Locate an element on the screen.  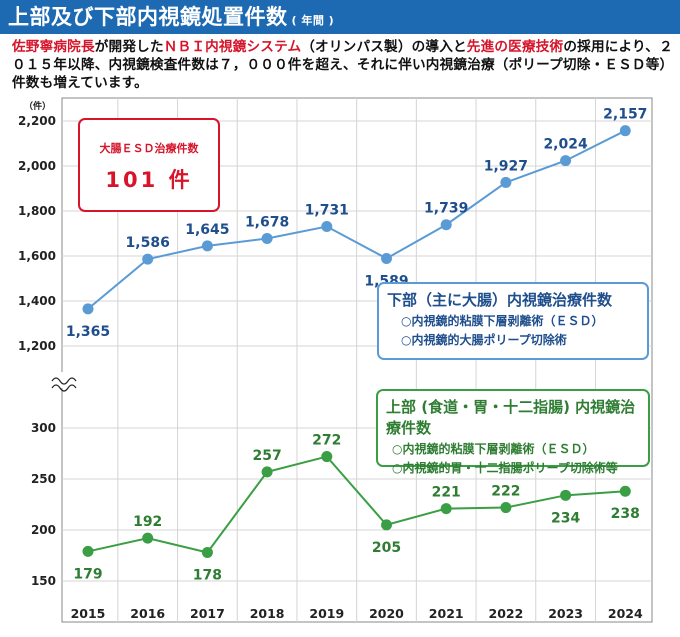
intro-red-5: 先進の医療技術 is located at coordinates (515, 47).